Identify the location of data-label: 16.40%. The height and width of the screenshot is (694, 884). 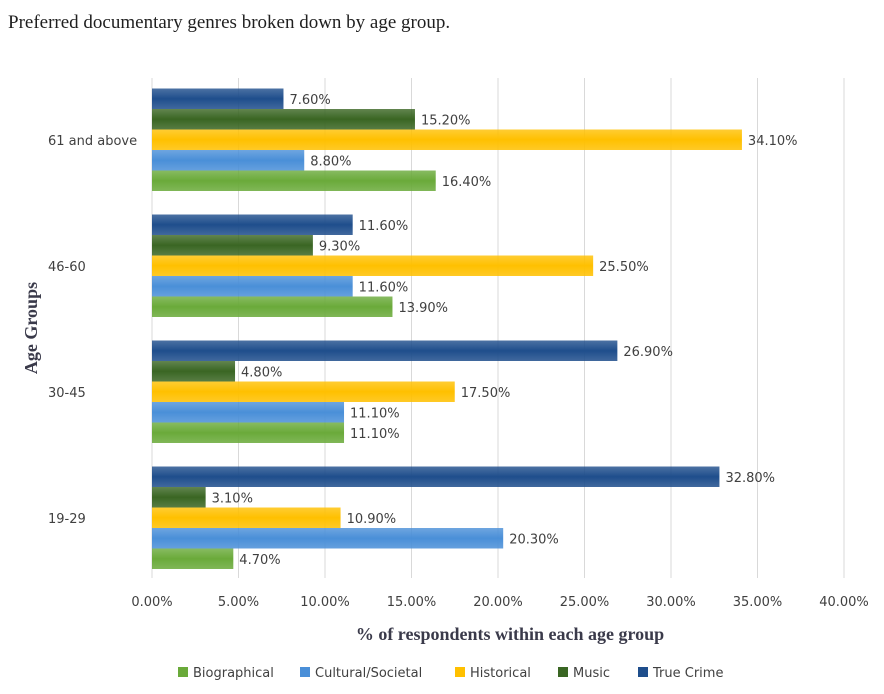
(467, 182).